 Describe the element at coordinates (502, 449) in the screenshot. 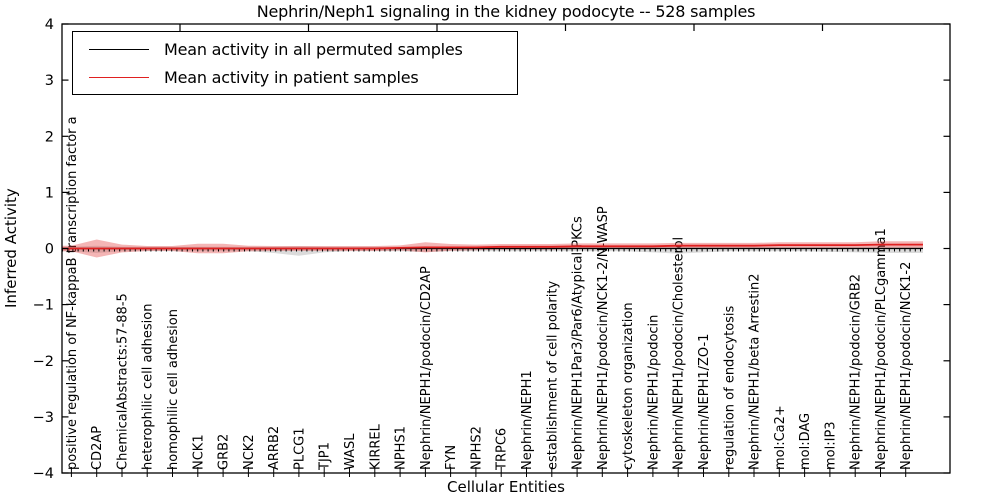

I see `x-tick-label: TRPC6` at that location.